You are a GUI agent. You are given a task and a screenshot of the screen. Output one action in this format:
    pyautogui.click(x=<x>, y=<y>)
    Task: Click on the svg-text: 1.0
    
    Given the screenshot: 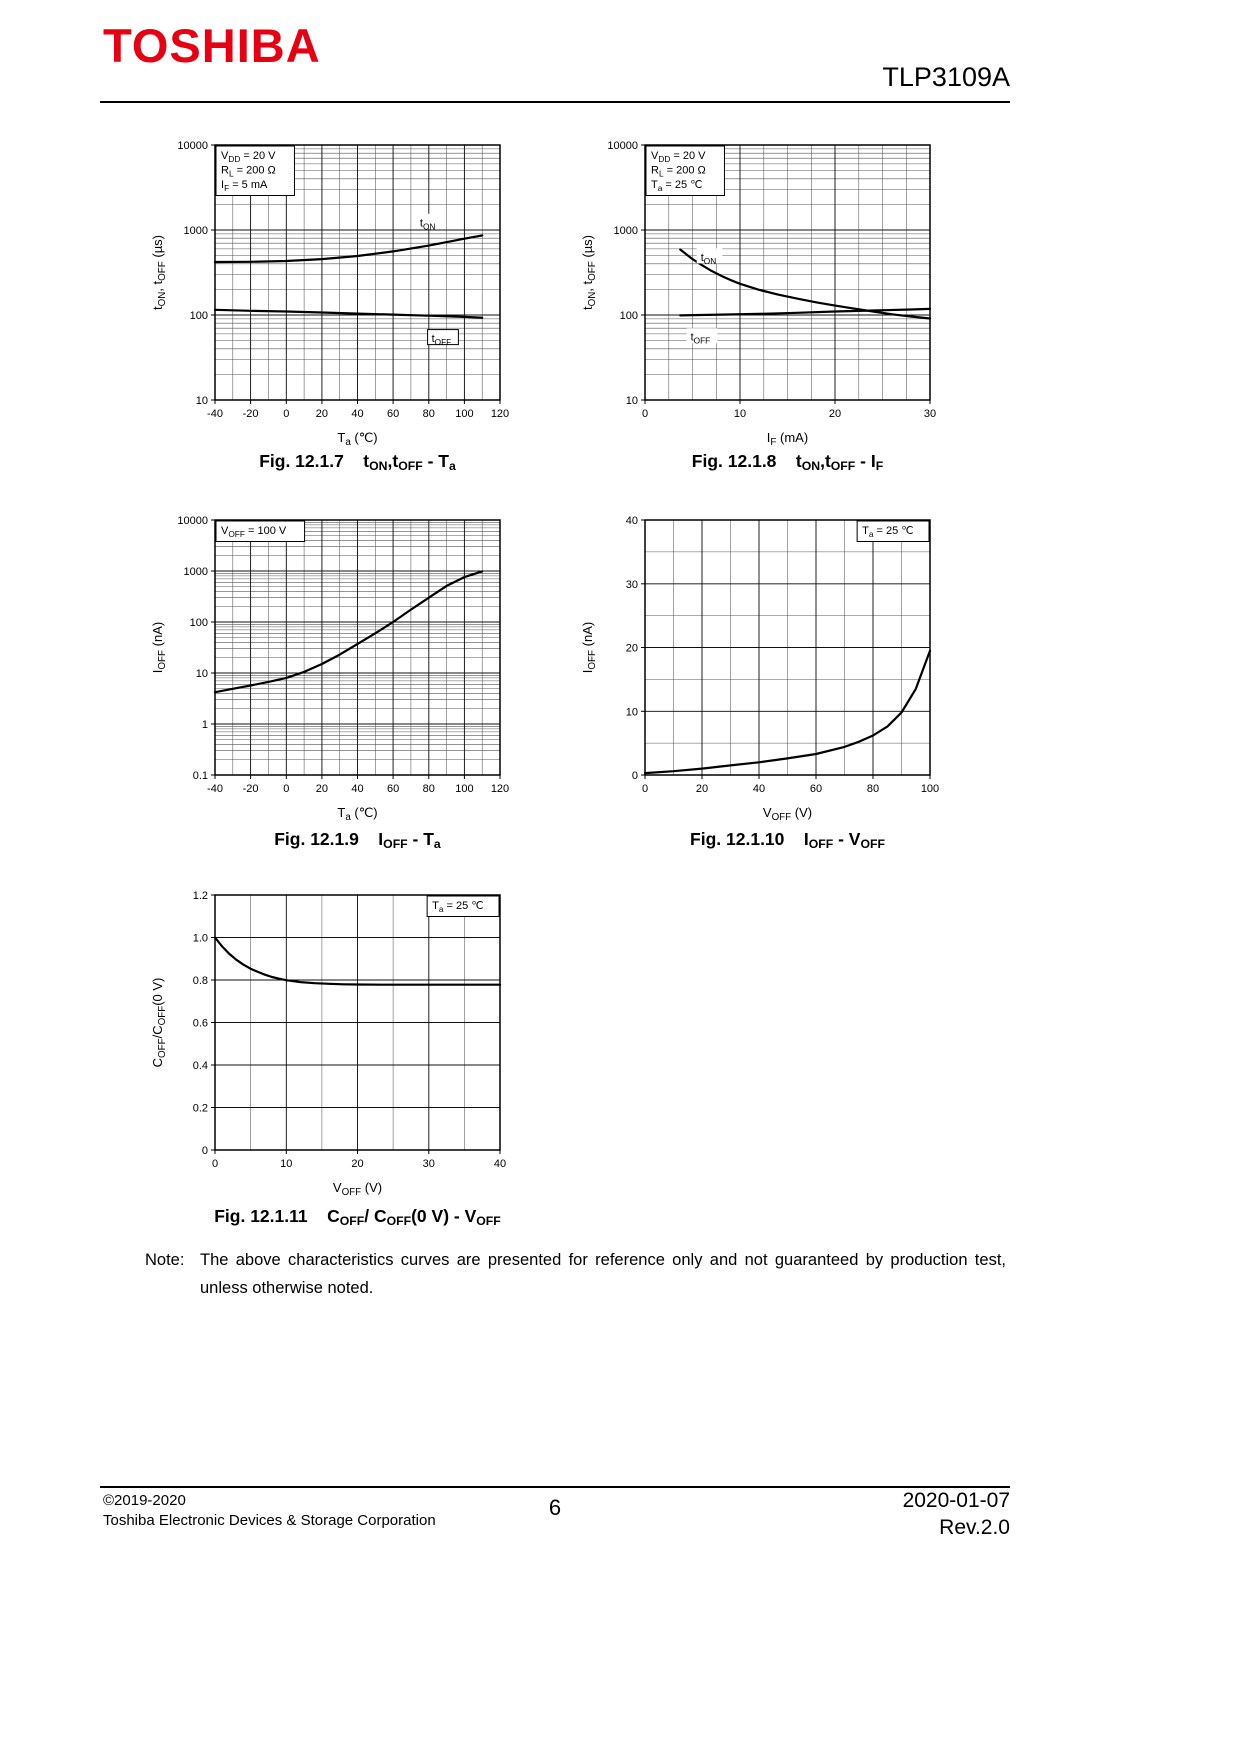 What is the action you would take?
    pyautogui.click(x=200, y=939)
    